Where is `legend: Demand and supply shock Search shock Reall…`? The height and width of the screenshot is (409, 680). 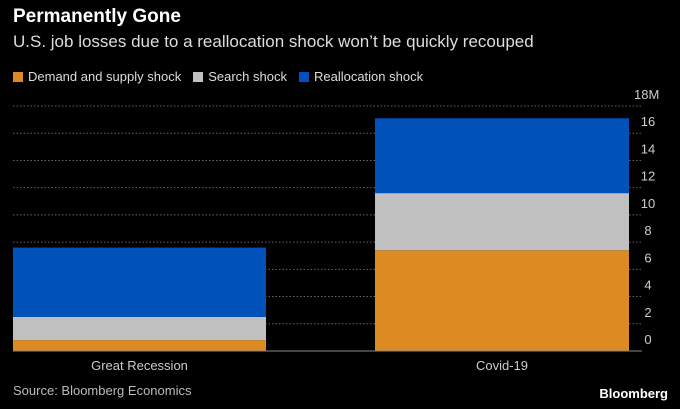
legend: Demand and supply shock Search shock Reall… is located at coordinates (218, 76).